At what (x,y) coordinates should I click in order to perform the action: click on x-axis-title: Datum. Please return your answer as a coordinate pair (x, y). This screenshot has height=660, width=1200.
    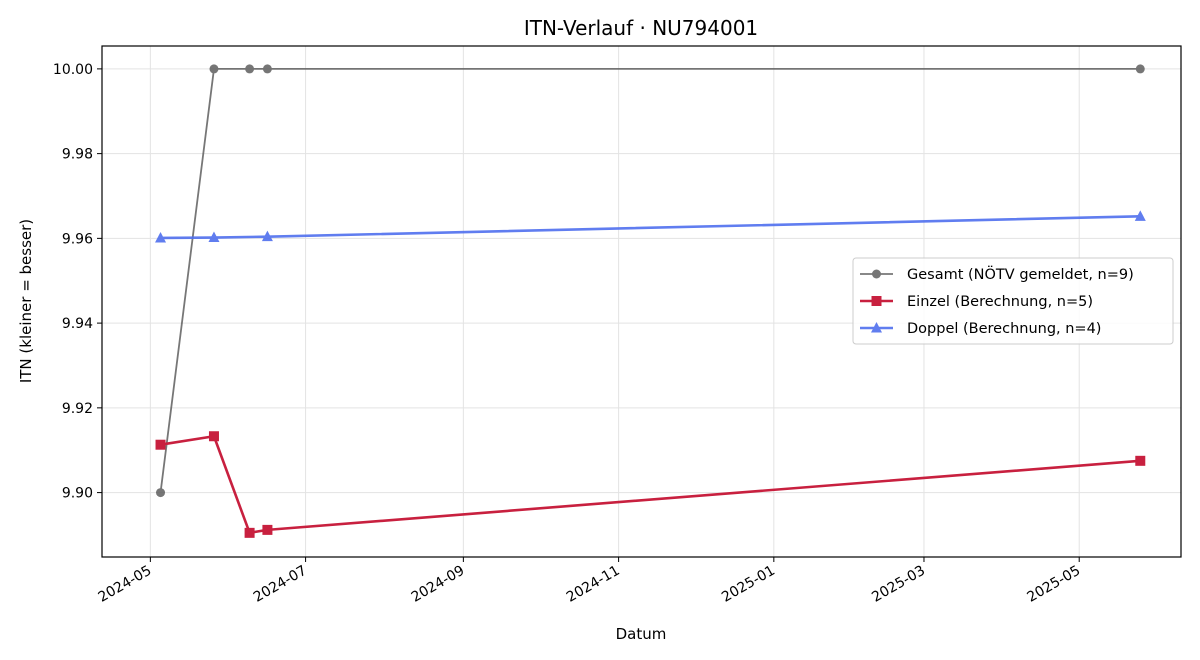
    Looking at the image, I should click on (641, 634).